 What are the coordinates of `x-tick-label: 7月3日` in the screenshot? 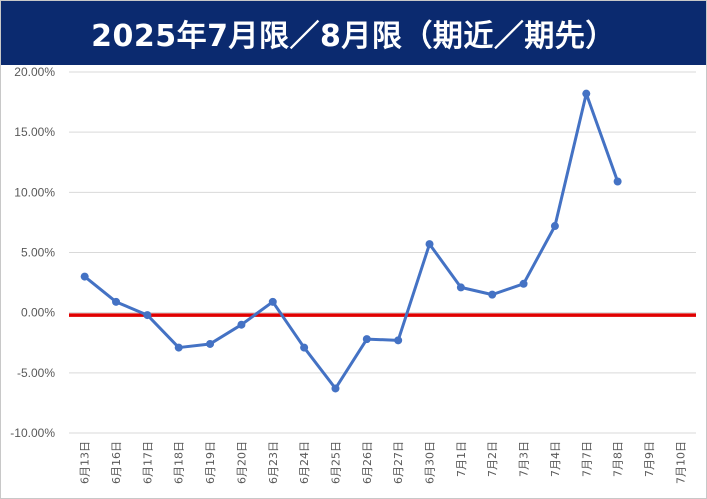 It's located at (524, 459).